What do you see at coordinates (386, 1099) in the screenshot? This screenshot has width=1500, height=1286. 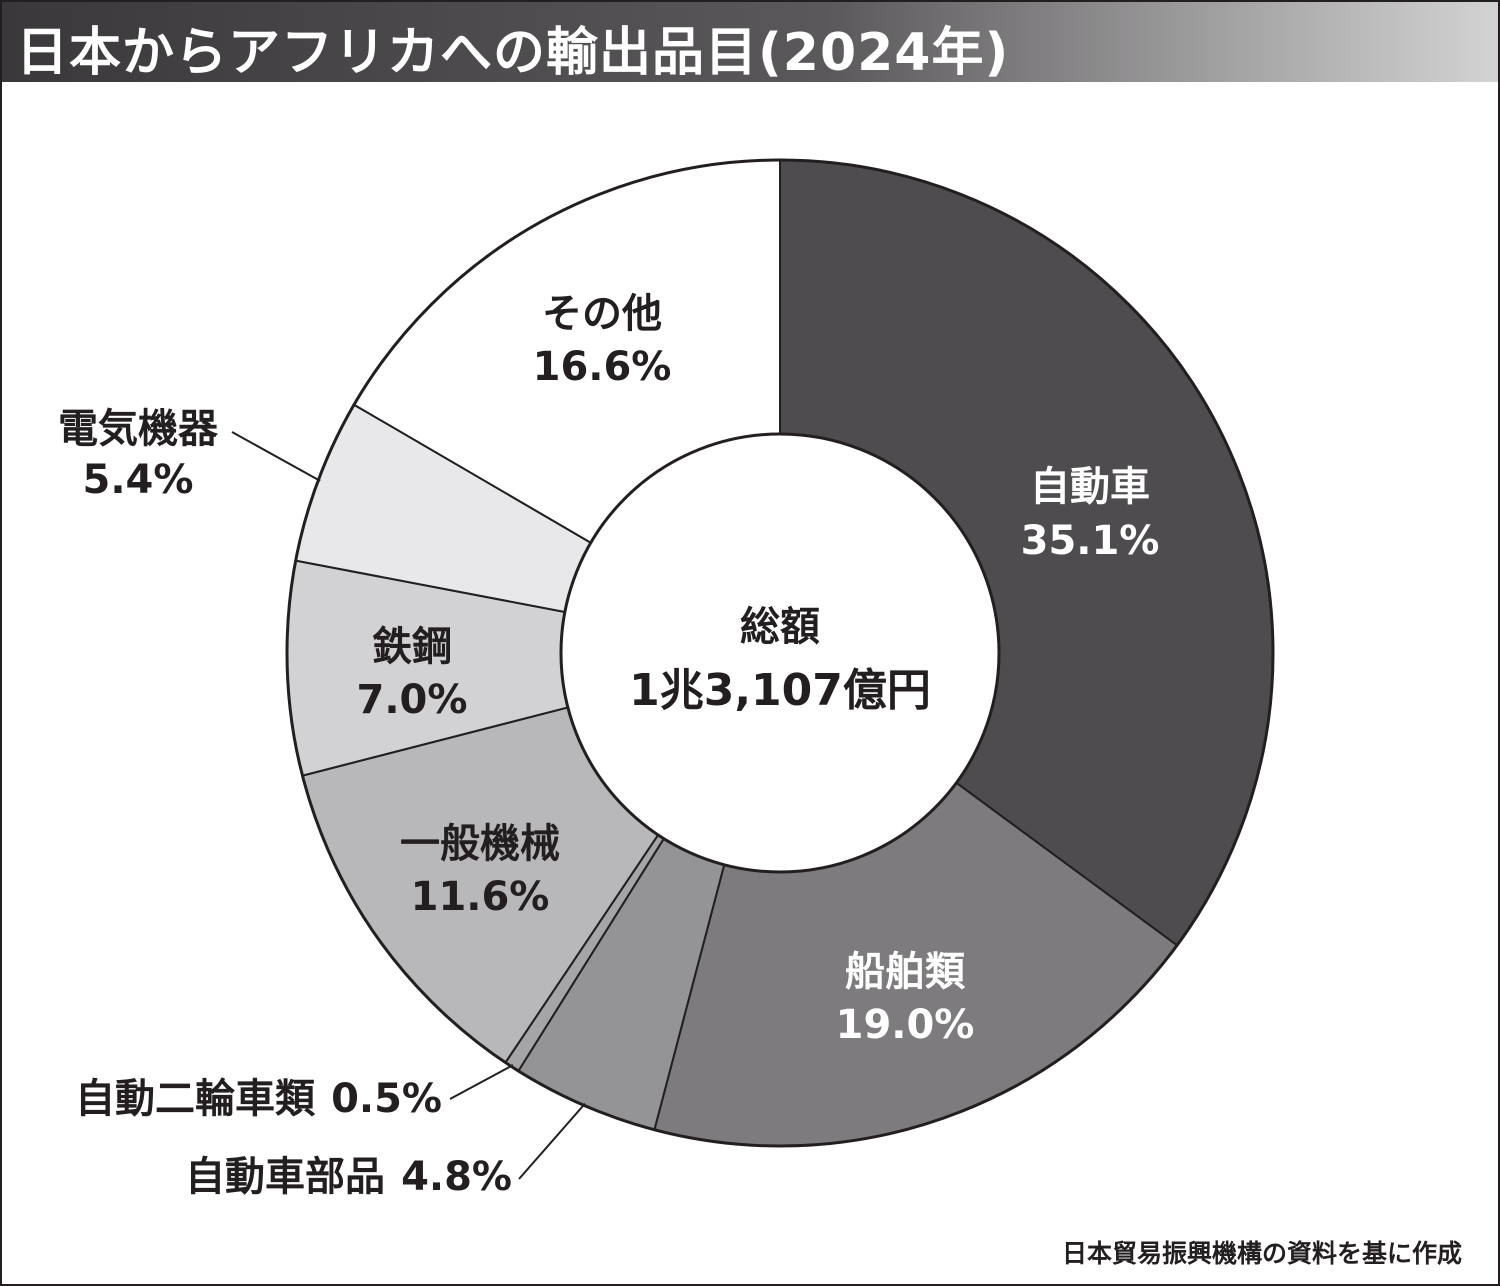 I see `slice-value-3: 0.5%` at bounding box center [386, 1099].